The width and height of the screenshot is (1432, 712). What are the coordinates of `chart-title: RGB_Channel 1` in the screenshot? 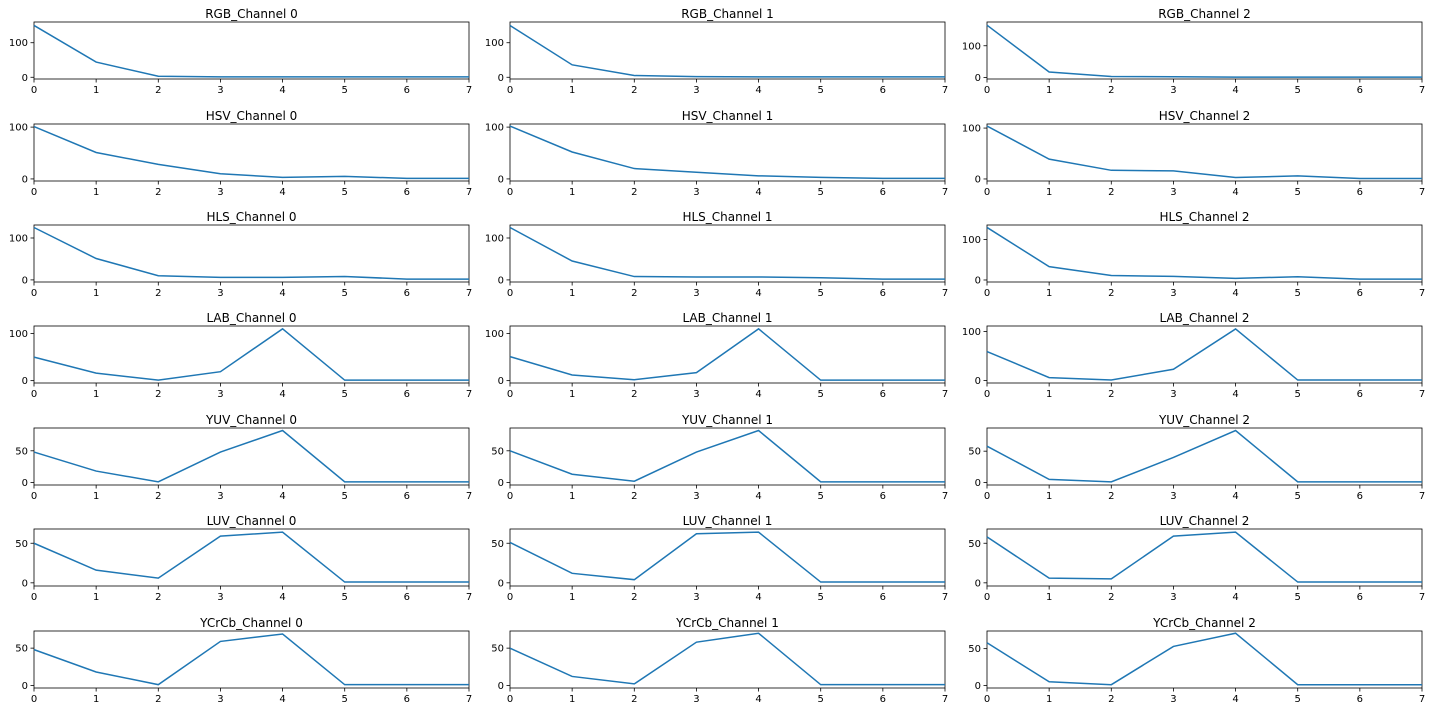 It's located at (727, 14).